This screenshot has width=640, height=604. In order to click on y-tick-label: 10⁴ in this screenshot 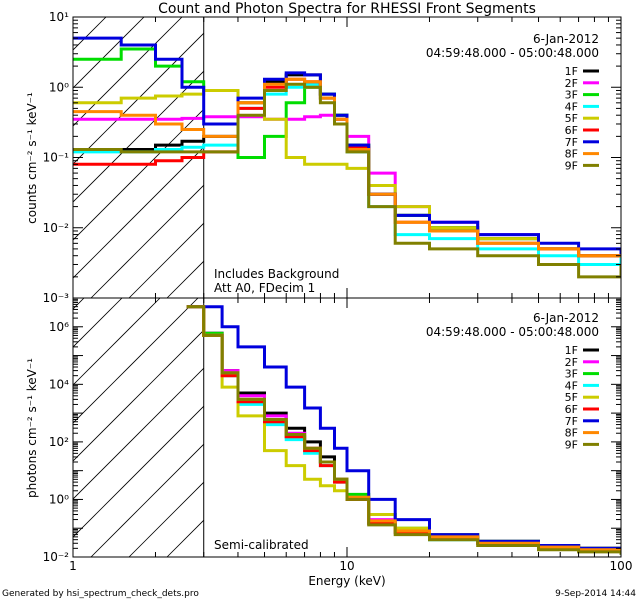, I will do `click(59, 384)`.